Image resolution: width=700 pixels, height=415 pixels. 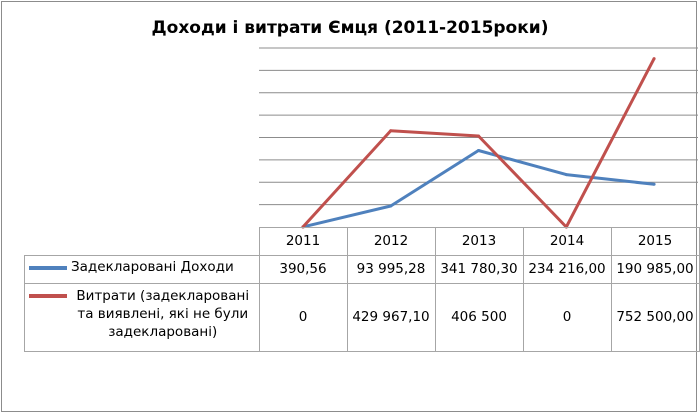 I want to click on category-row: 2011 2012 2013 2014 2015, so click(x=362, y=241).